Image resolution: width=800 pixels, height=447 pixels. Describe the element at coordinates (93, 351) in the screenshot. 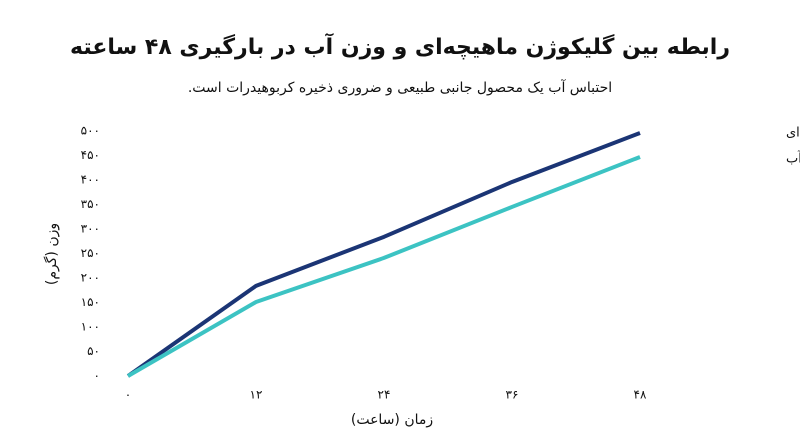

I see `y-tick-label: ۵۰` at that location.